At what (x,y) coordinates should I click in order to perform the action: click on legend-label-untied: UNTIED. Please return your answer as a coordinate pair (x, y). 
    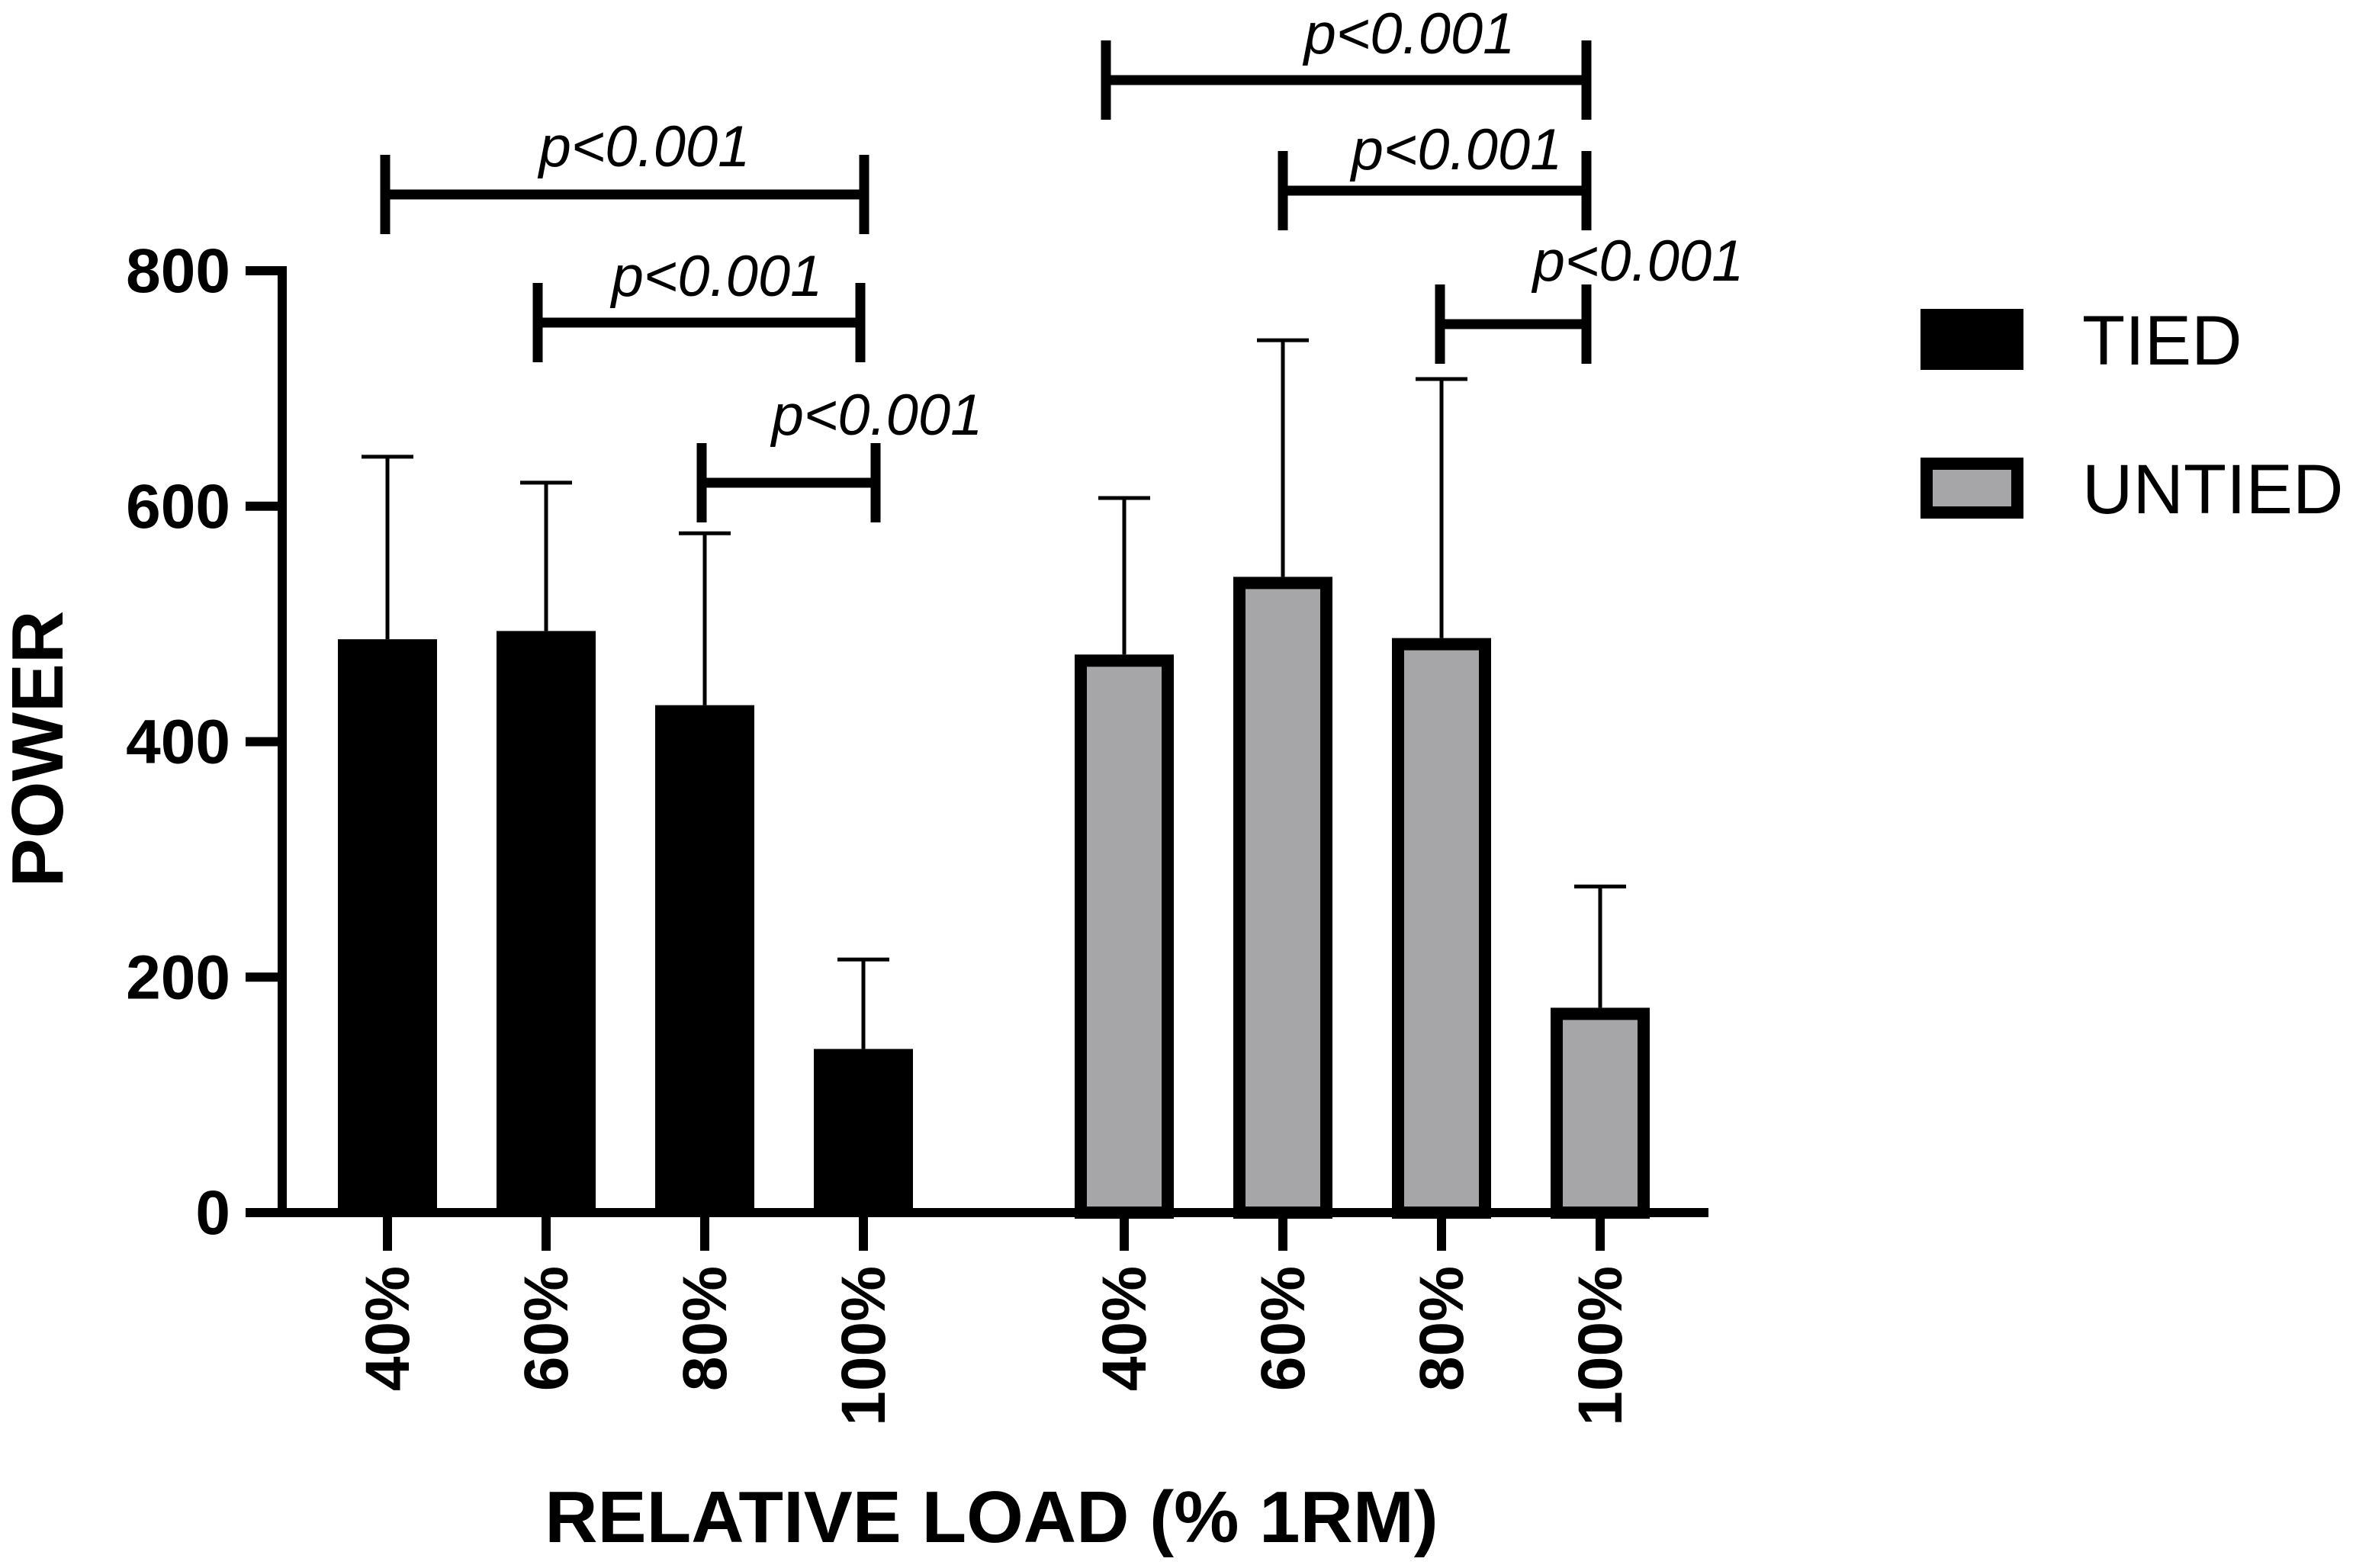
    Looking at the image, I should click on (2212, 490).